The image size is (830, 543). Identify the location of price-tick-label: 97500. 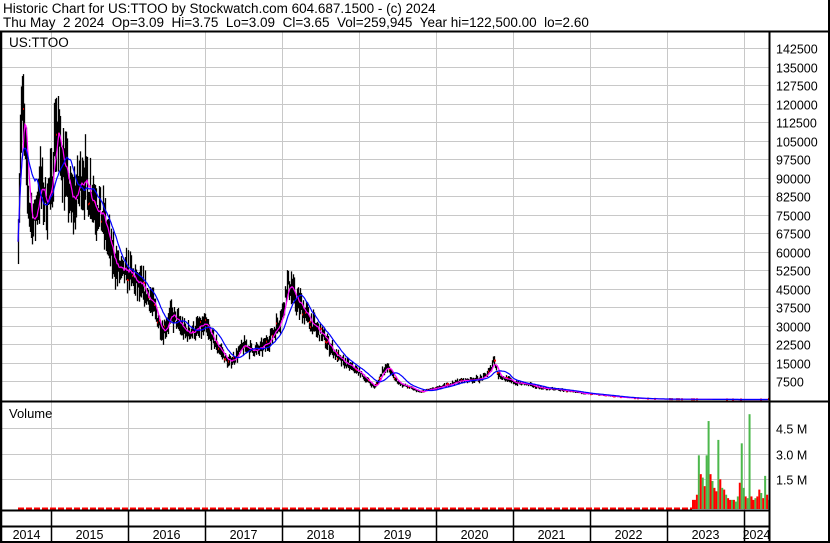
(793, 161).